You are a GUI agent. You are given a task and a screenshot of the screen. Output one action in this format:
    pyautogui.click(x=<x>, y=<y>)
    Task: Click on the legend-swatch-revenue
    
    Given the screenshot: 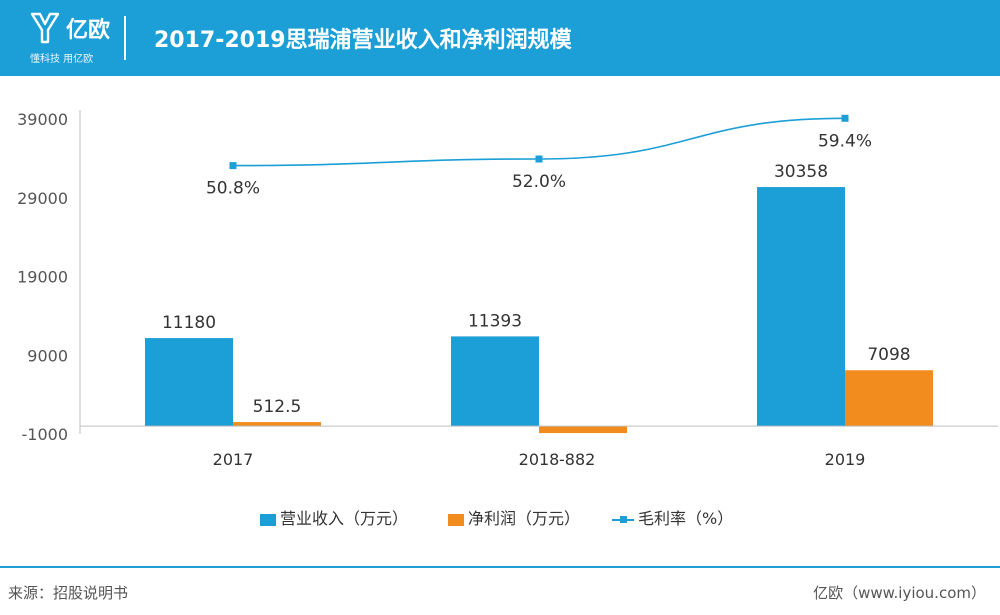 What is the action you would take?
    pyautogui.click(x=268, y=519)
    